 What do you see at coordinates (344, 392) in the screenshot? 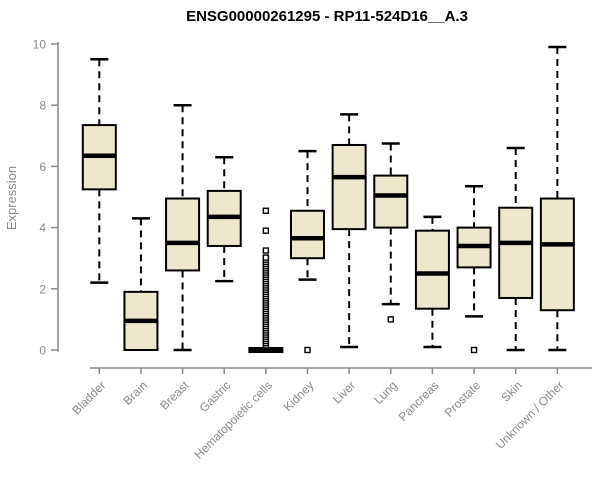
I see `category-label-liver: Liver` at bounding box center [344, 392].